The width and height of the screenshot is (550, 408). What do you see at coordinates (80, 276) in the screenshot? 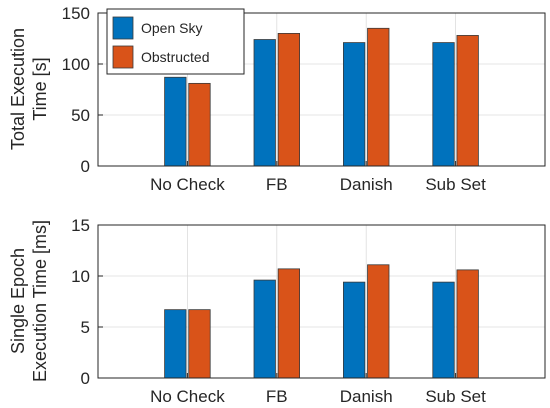
I see `y-tick-label: 10` at bounding box center [80, 276].